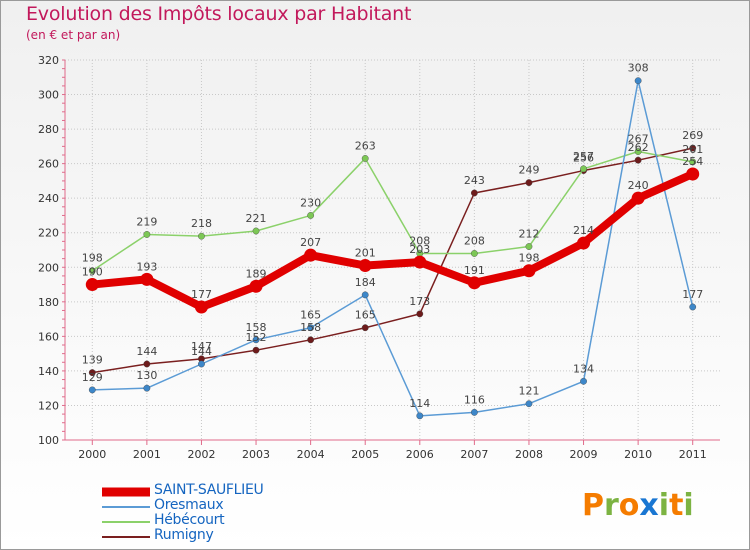 The image size is (750, 550). Describe the element at coordinates (146, 221) in the screenshot. I see `data-label: 219` at that location.